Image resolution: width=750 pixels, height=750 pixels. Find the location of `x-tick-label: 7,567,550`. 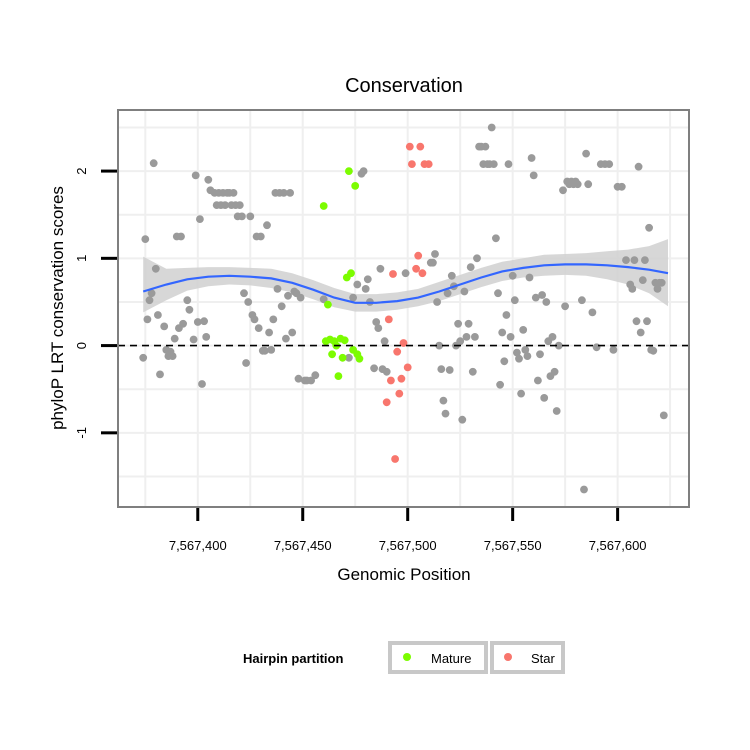

x-tick-label: 7,567,550 is located at coordinates (513, 545).